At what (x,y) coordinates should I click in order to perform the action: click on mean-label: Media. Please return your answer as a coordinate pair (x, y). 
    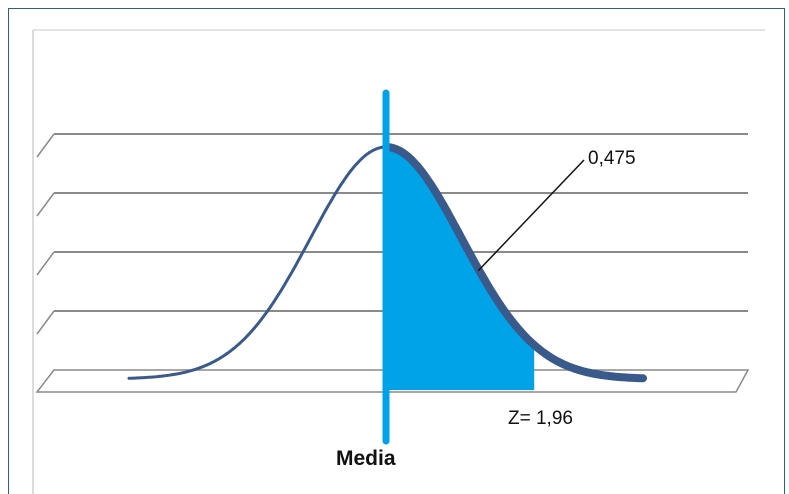
    Looking at the image, I should click on (366, 458).